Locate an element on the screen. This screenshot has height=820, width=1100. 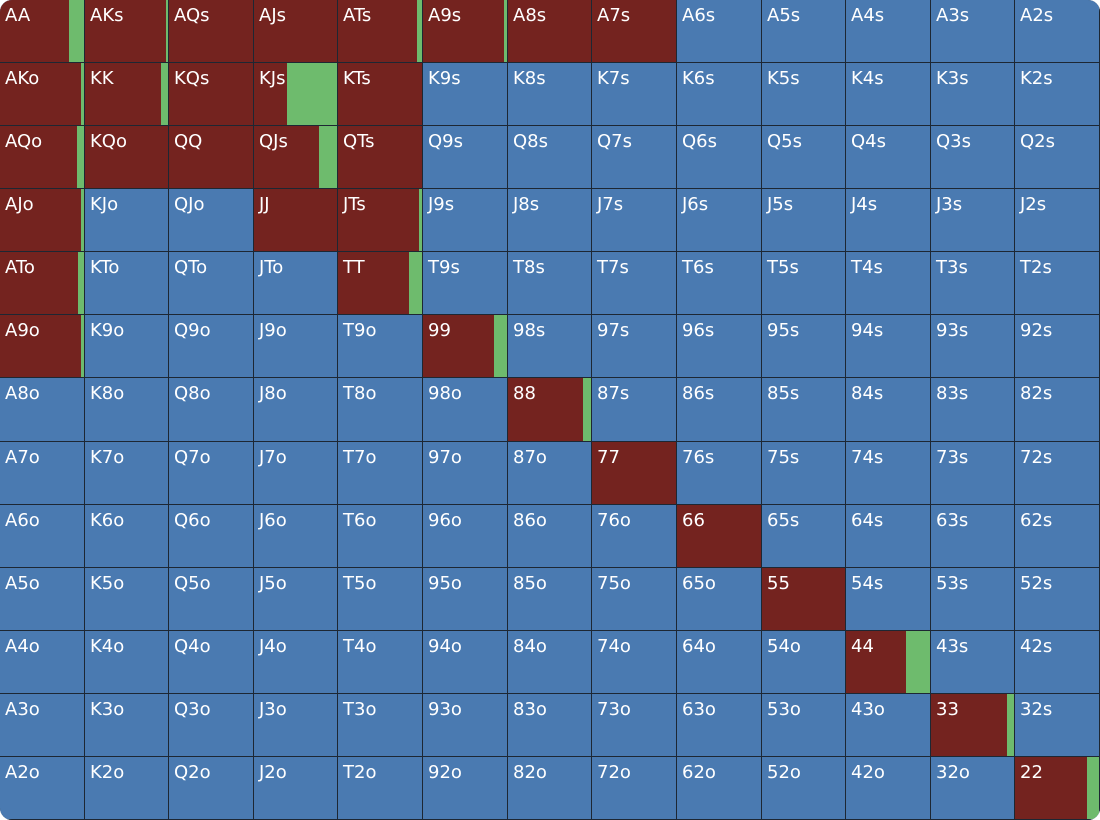
hand-cell: 63o is located at coordinates (719, 725).